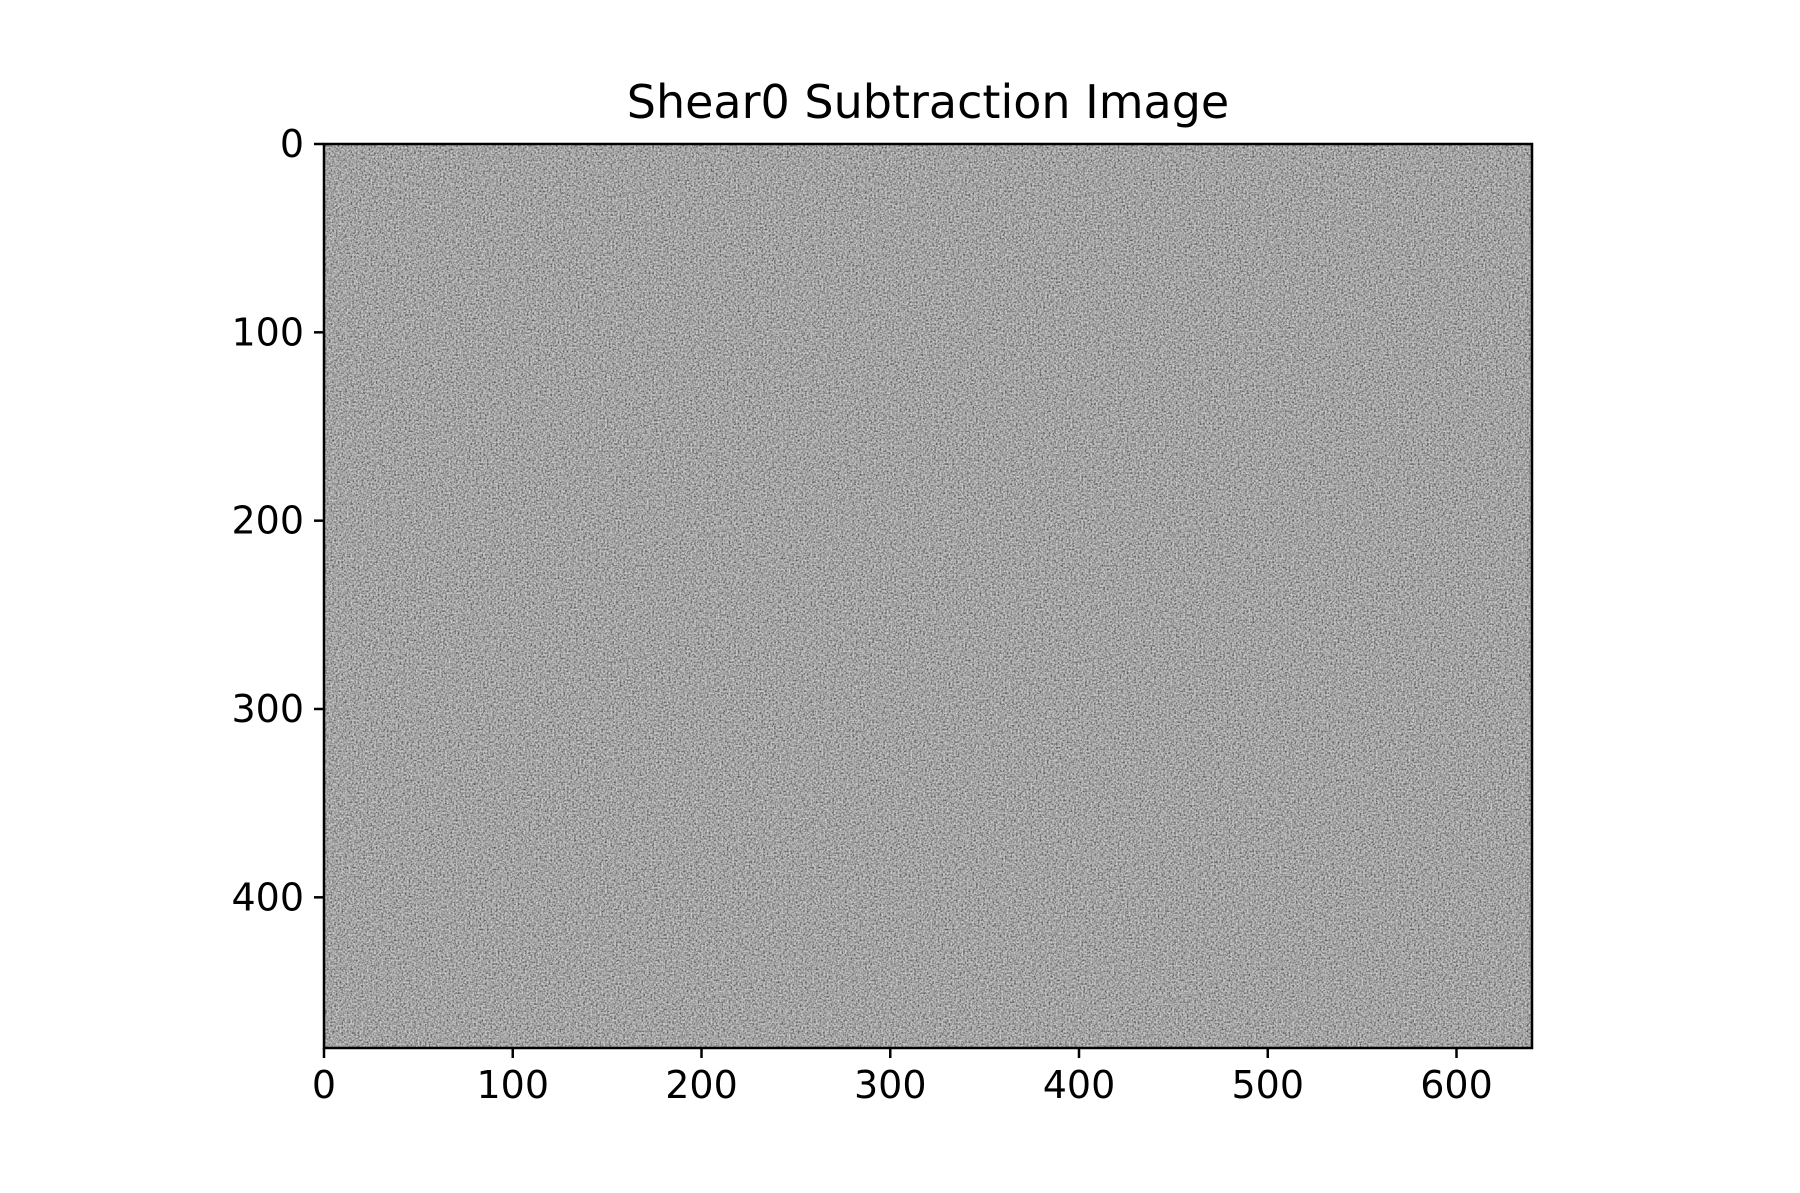  I want to click on y-tick-label: 100, so click(267, 332).